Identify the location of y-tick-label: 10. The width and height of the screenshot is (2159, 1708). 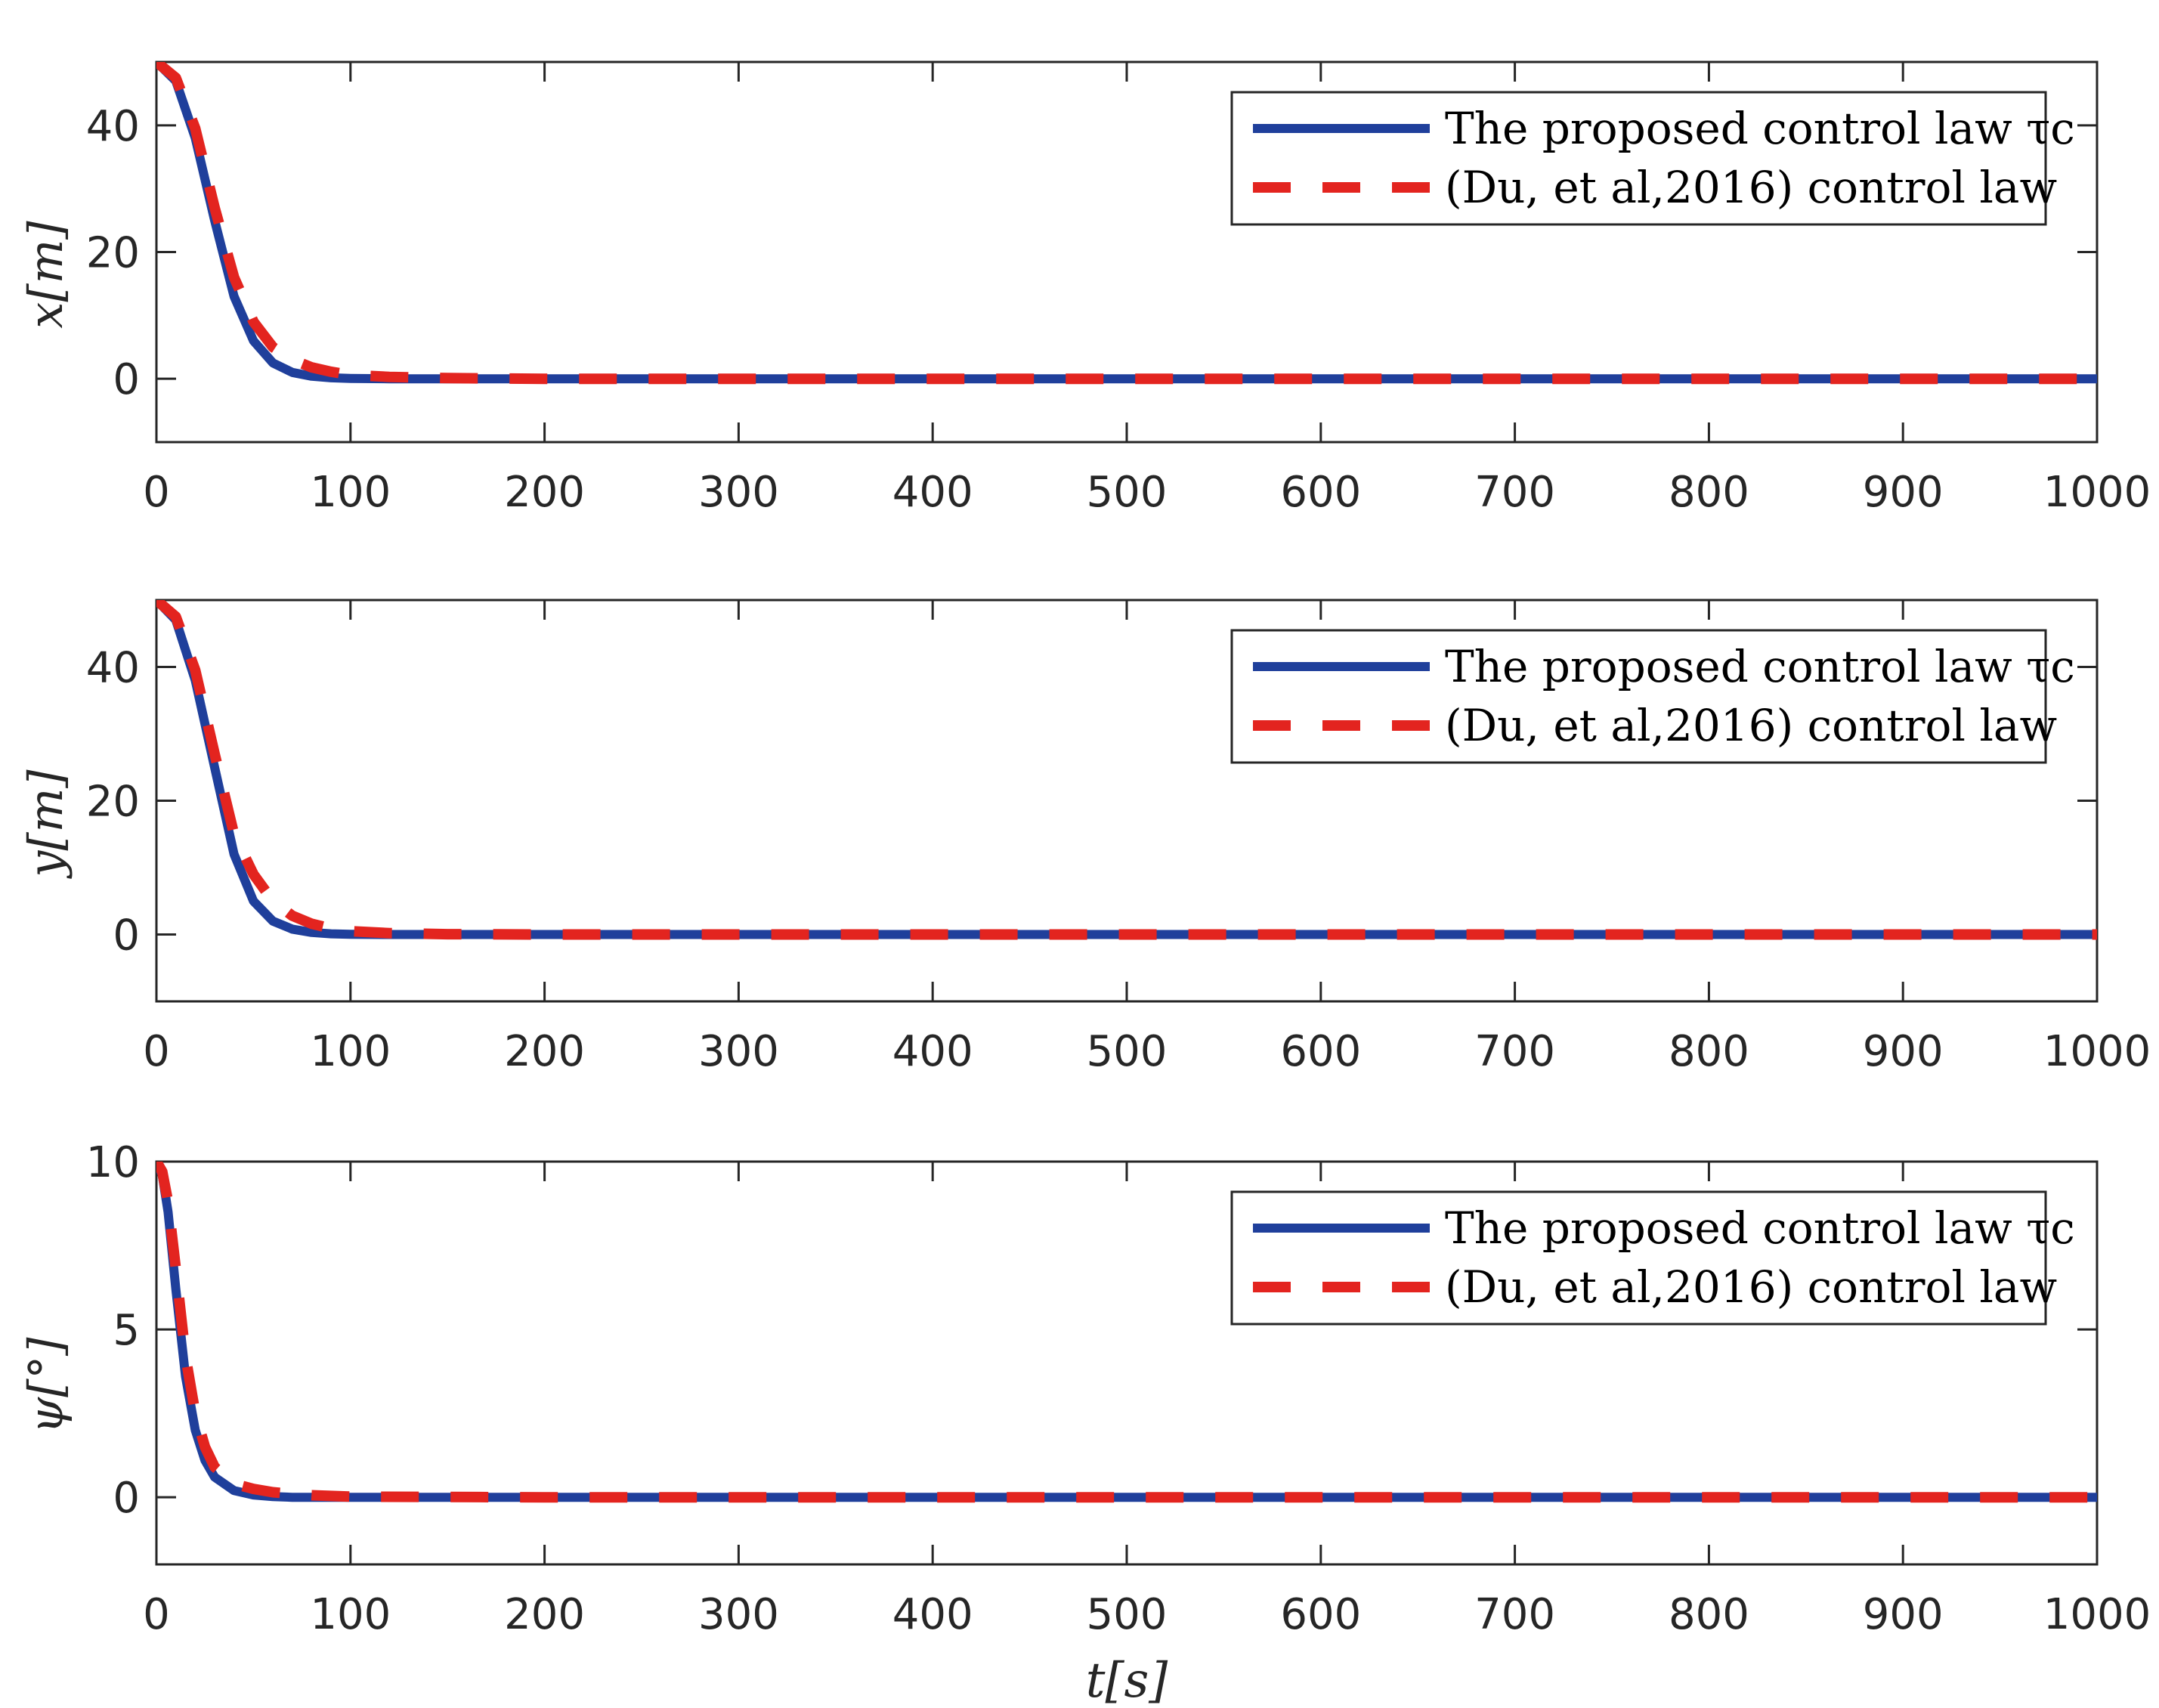
(113, 1162).